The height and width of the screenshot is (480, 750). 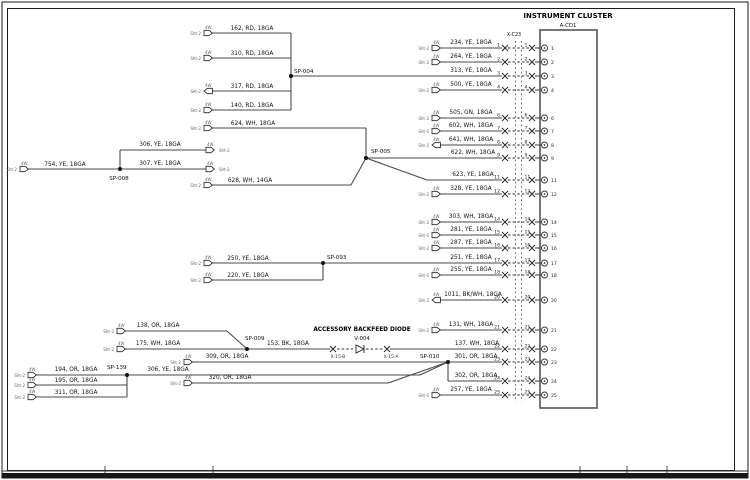 What do you see at coordinates (471, 325) in the screenshot?
I see `wire-label: 131, WH, 18GA` at bounding box center [471, 325].